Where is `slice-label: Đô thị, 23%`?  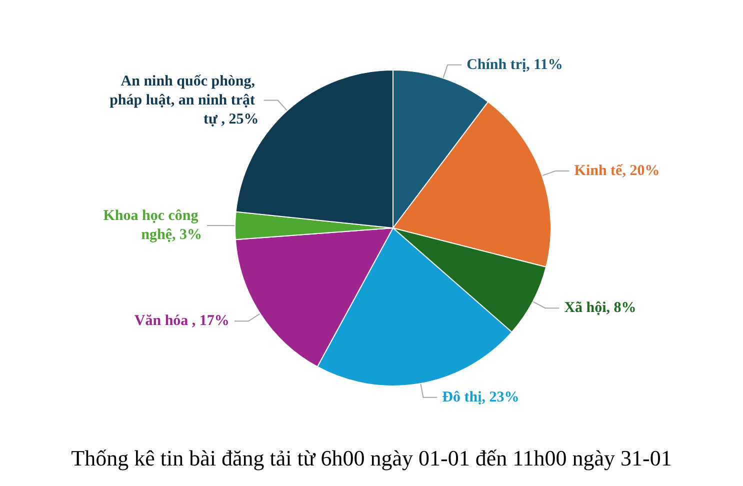 slice-label: Đô thị, 23% is located at coordinates (481, 397).